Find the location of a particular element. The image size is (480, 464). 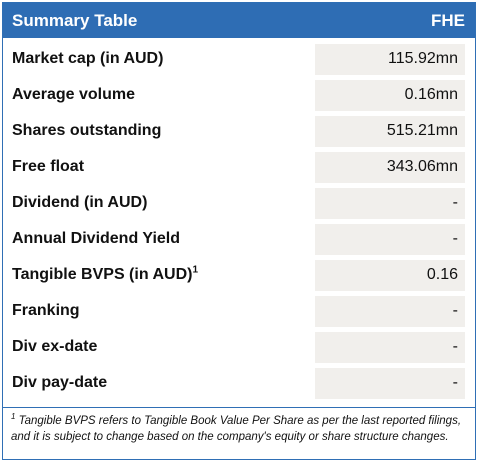

table-row: Franking - is located at coordinates (239, 311).